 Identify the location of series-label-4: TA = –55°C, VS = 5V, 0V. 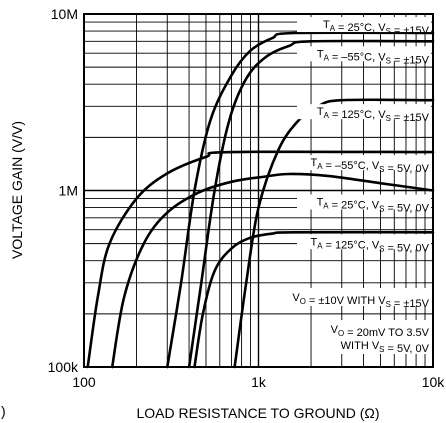
(369, 166).